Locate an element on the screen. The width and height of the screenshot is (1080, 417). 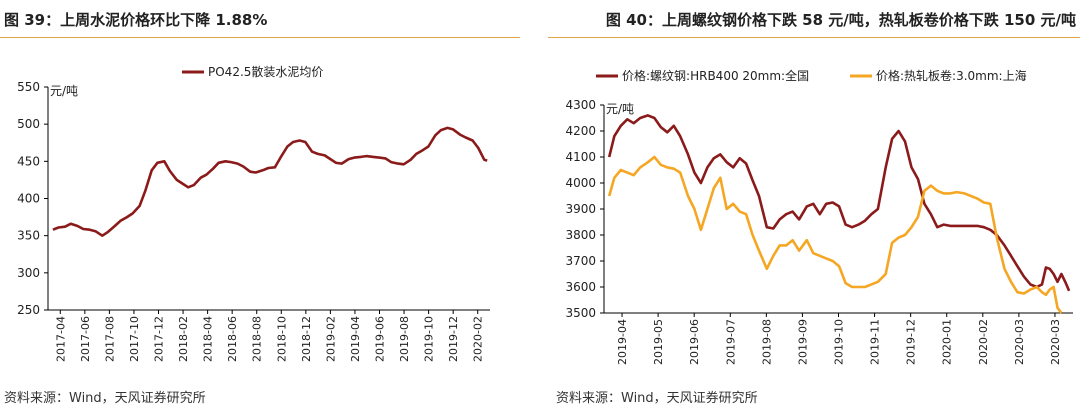
left-x-tick-label: 2017-12 is located at coordinates (159, 339).